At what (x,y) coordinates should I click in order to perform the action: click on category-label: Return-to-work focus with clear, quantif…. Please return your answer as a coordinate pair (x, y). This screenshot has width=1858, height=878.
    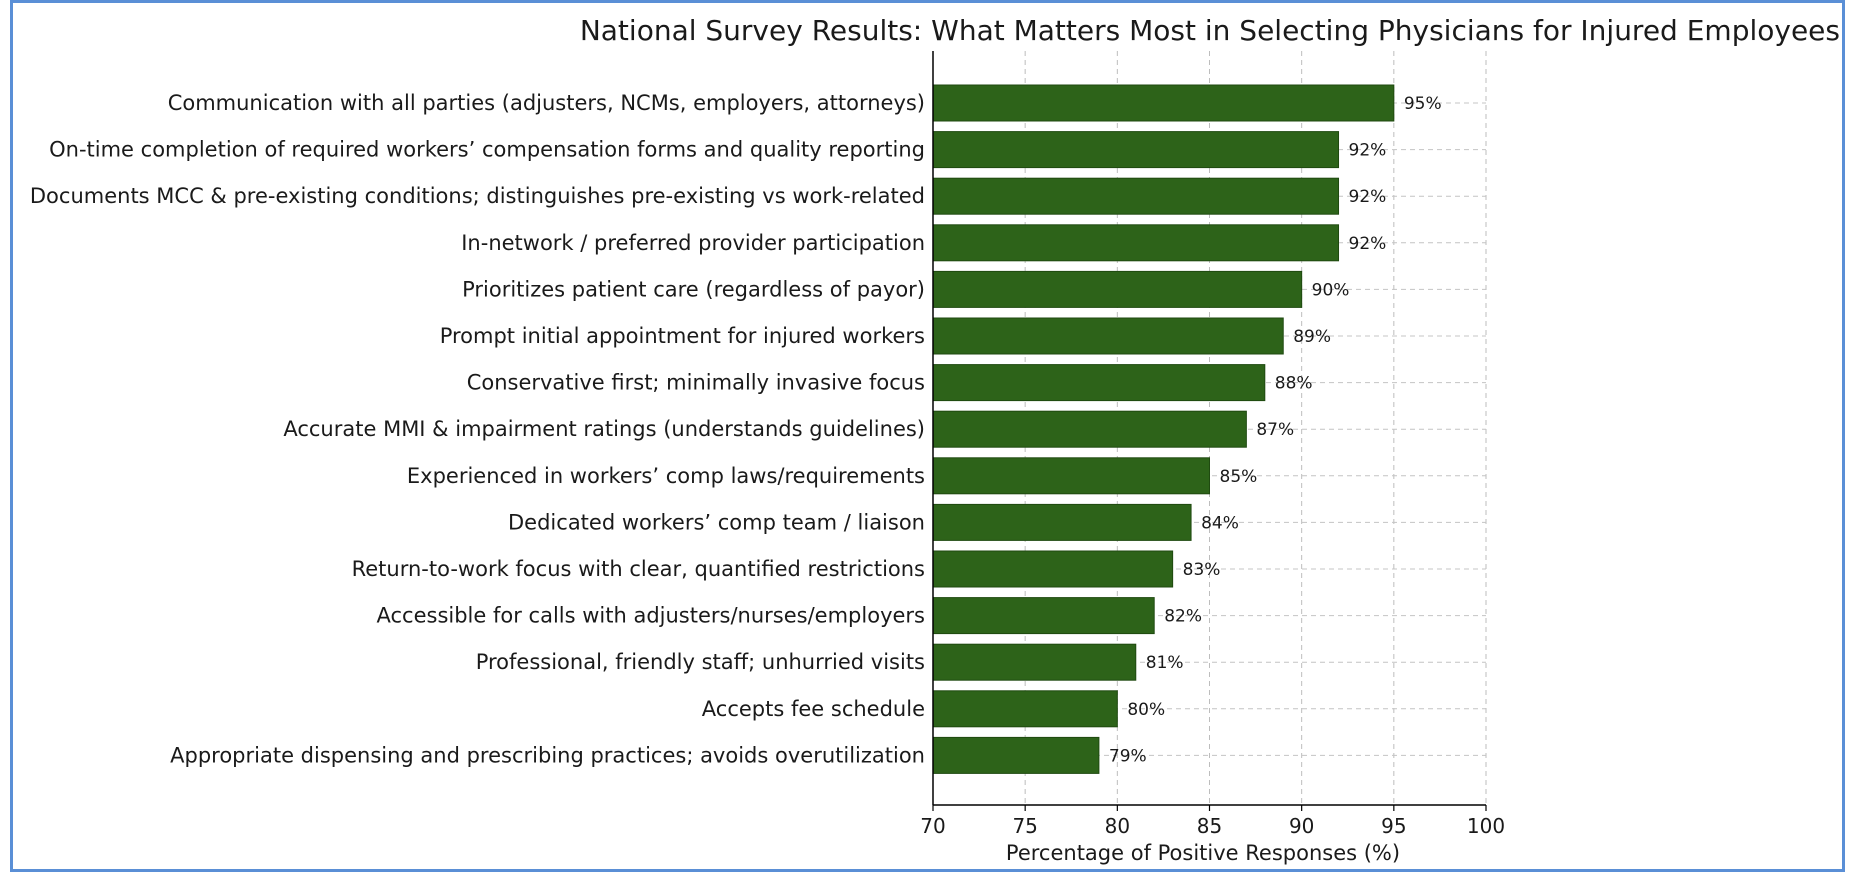
    Looking at the image, I should click on (638, 569).